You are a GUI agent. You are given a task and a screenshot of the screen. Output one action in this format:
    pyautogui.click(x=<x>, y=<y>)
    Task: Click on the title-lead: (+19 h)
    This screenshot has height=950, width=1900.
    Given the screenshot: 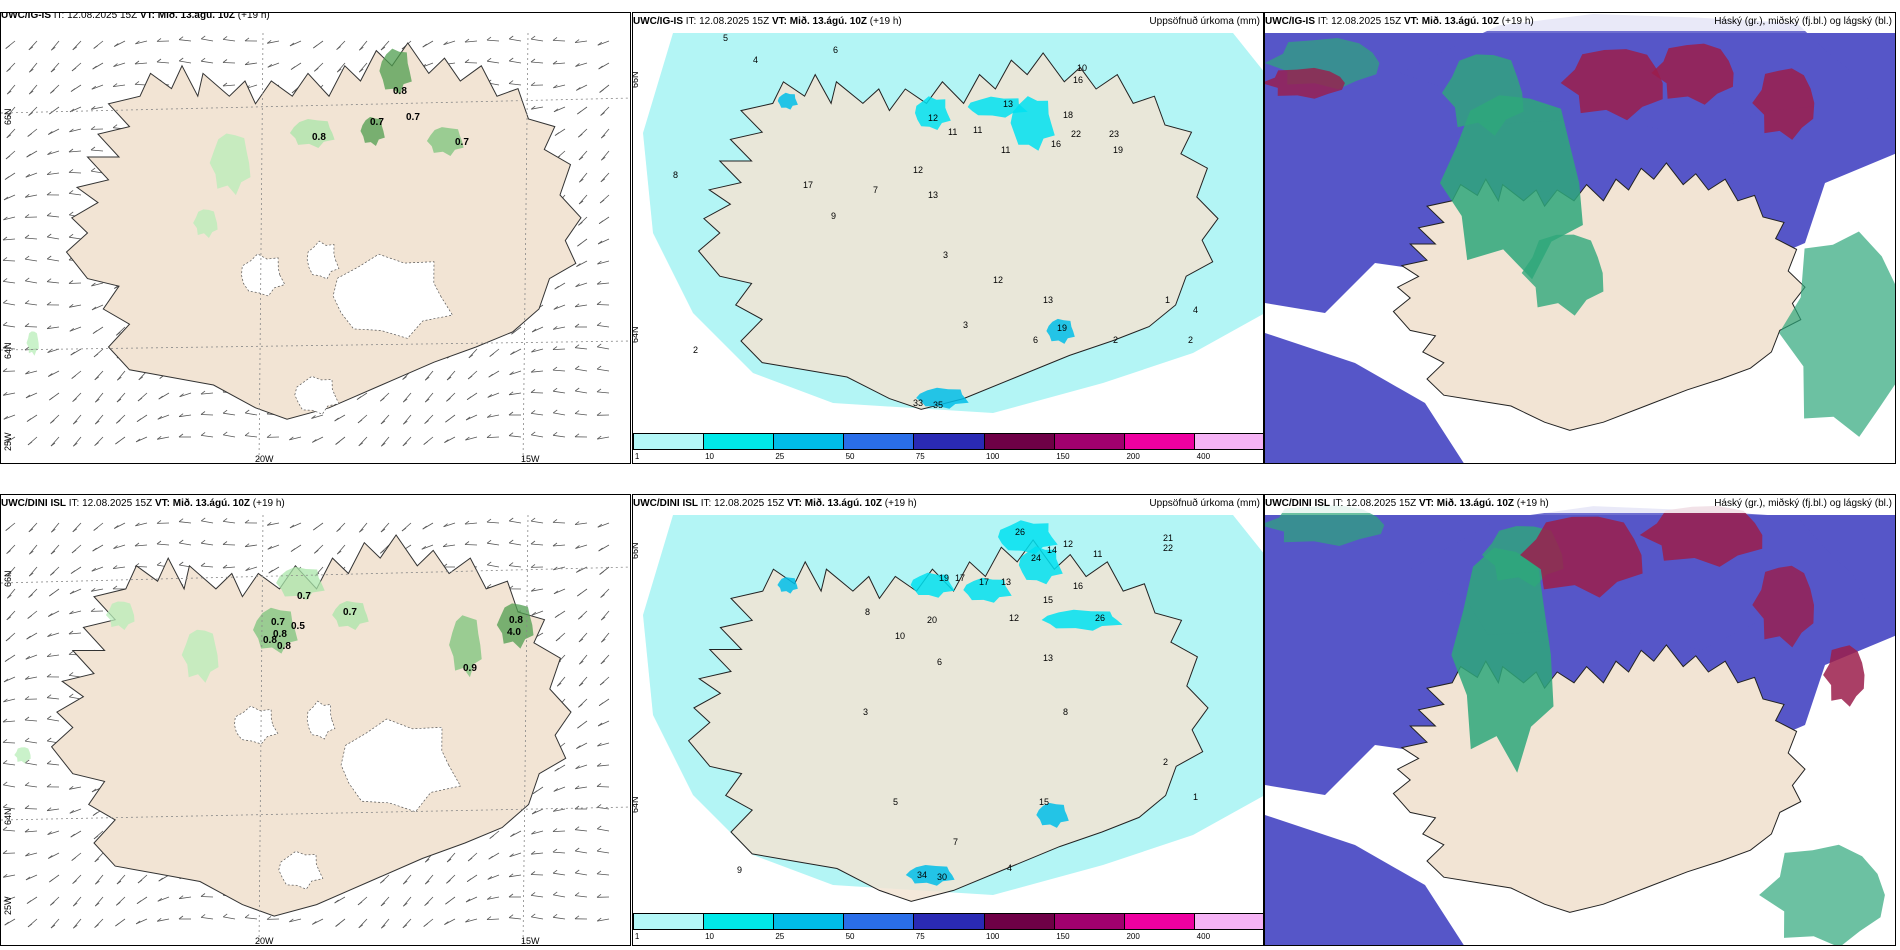 What is the action you would take?
    pyautogui.click(x=1532, y=503)
    